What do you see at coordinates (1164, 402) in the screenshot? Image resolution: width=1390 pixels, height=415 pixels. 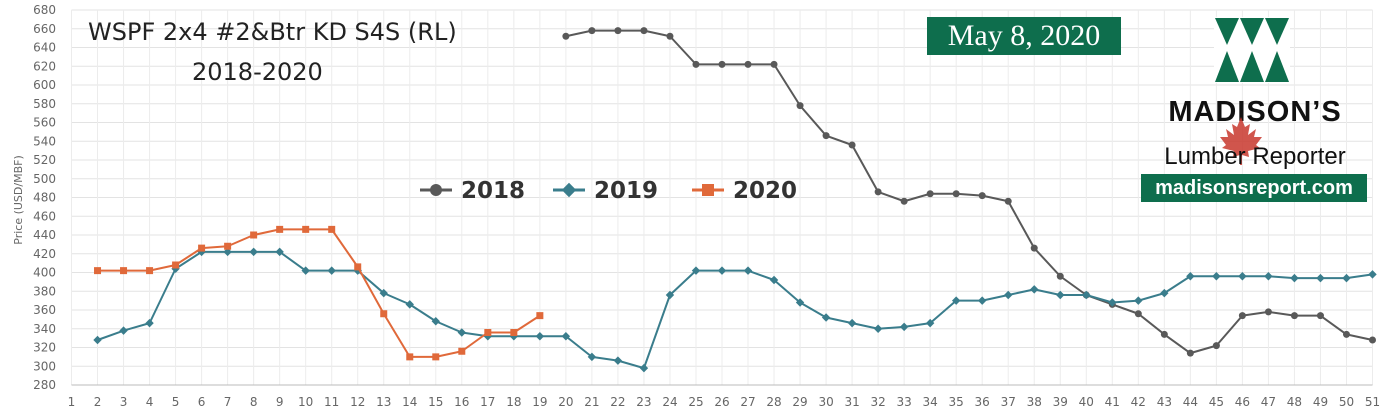 I see `x-tick-label: 43` at bounding box center [1164, 402].